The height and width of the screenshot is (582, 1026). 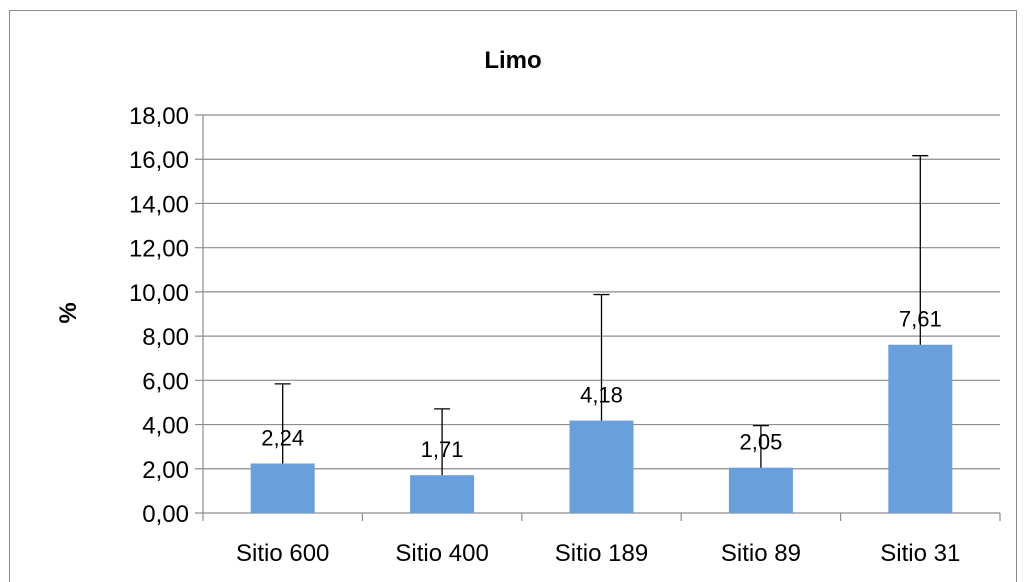 I want to click on data-label: 4,18, so click(x=601, y=395).